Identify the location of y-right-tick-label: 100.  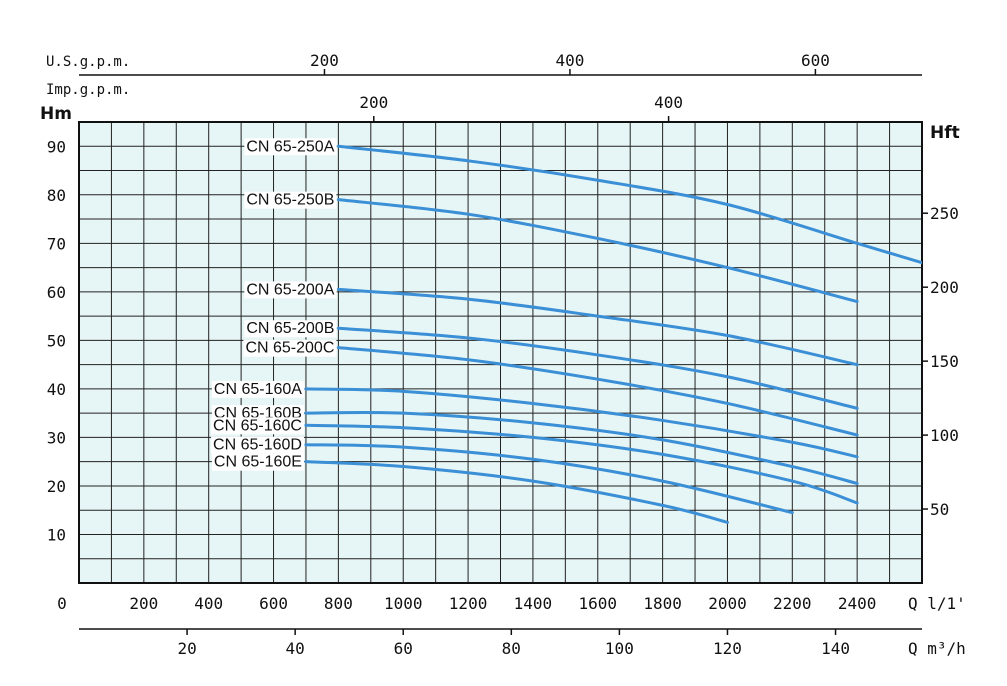
(944, 435).